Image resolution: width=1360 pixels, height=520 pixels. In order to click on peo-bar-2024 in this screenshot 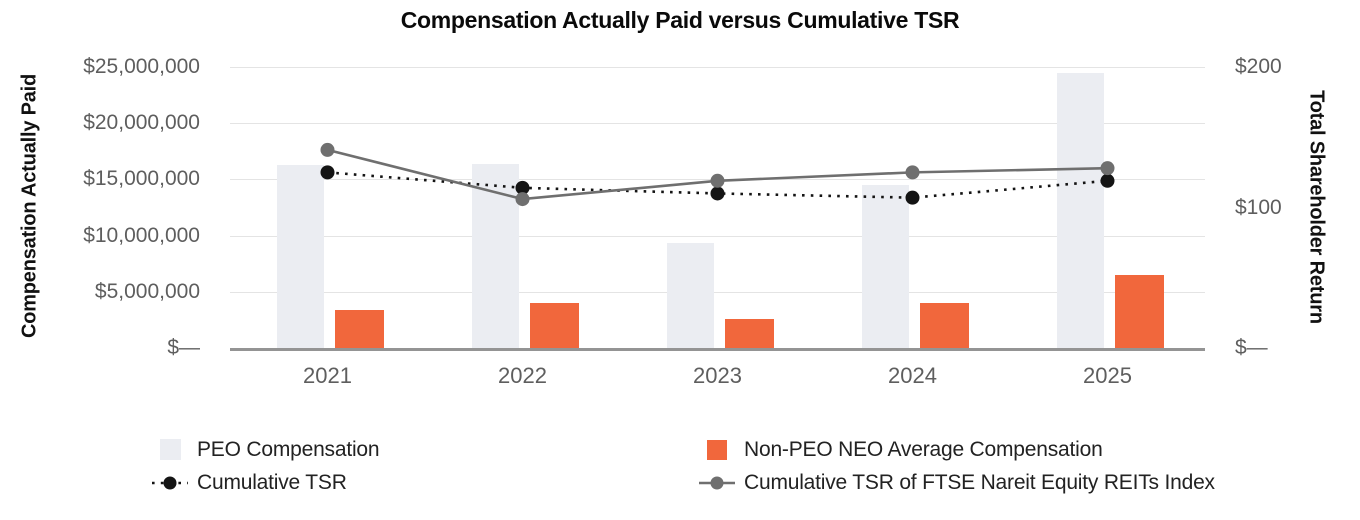, I will do `click(885, 266)`.